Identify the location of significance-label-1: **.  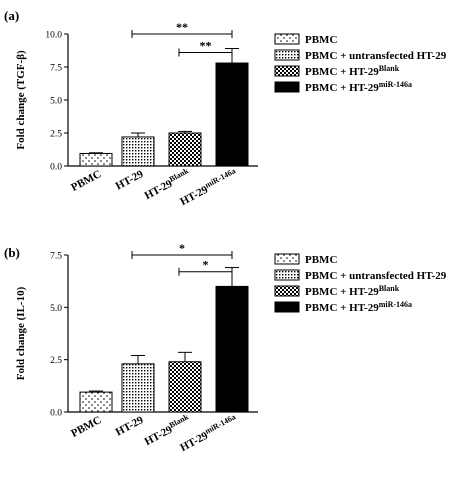
(206, 45).